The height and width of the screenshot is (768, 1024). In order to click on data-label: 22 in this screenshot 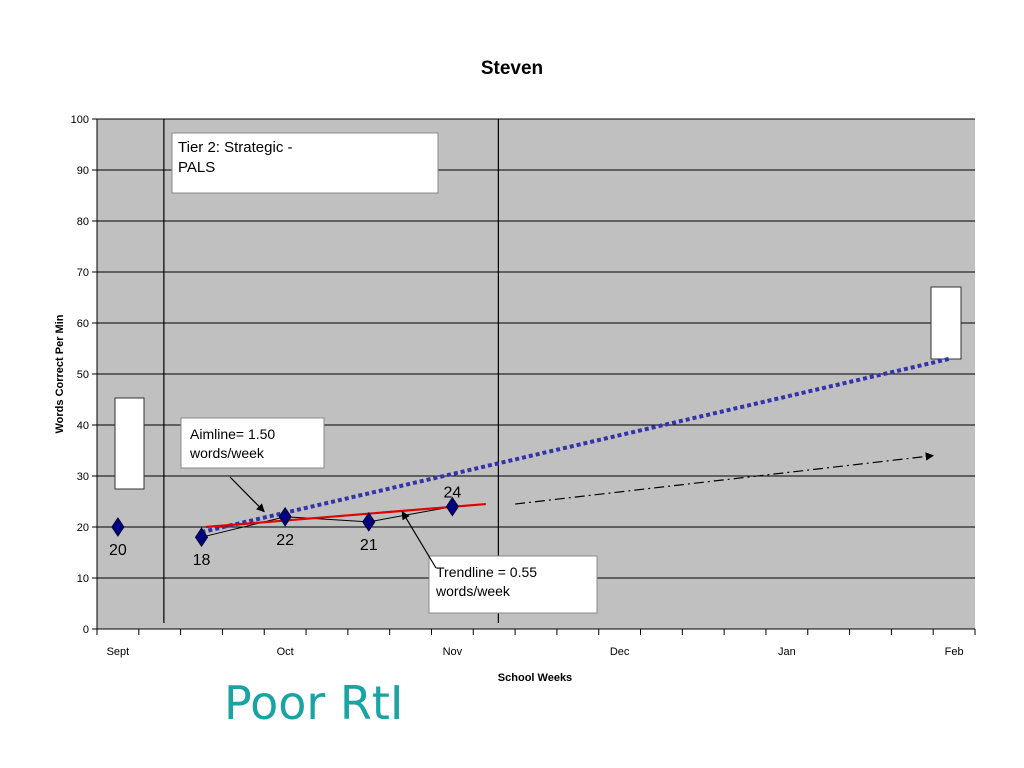, I will do `click(285, 540)`.